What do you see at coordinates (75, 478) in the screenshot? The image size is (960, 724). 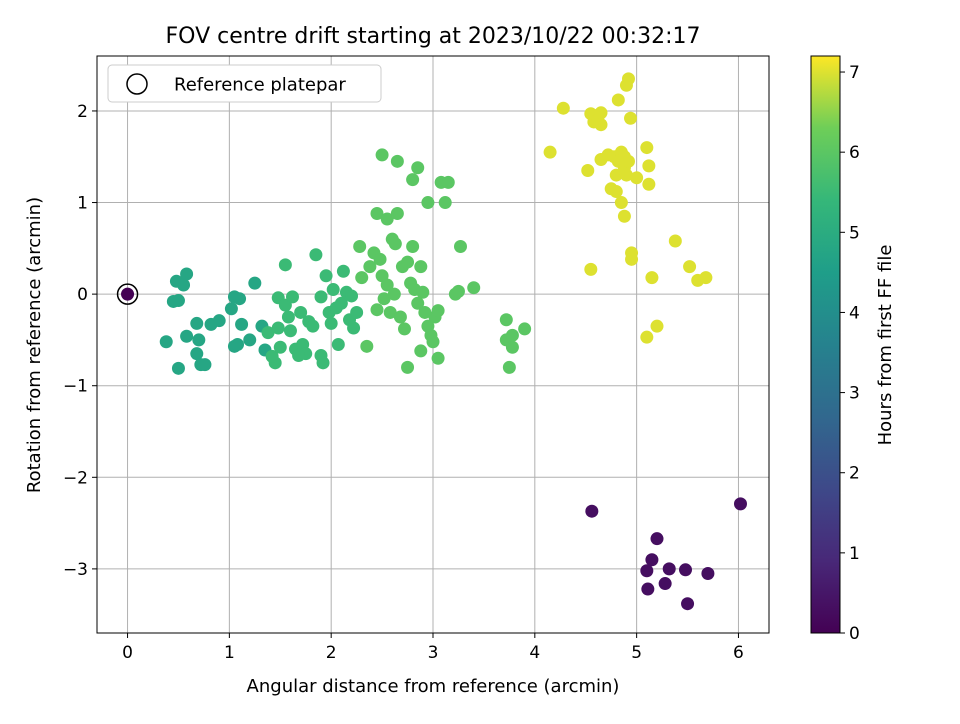 I see `y-tick-label: −2` at bounding box center [75, 478].